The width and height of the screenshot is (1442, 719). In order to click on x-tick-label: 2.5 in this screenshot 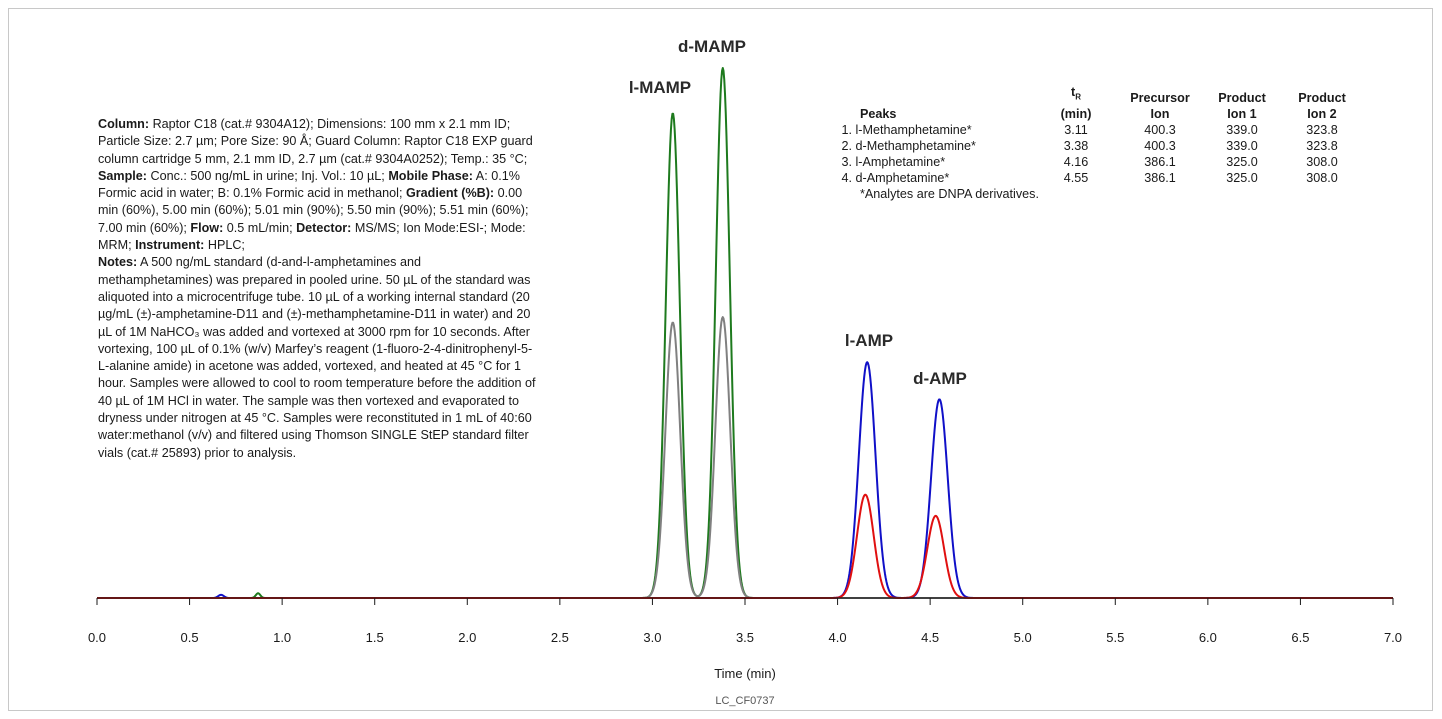, I will do `click(560, 637)`.